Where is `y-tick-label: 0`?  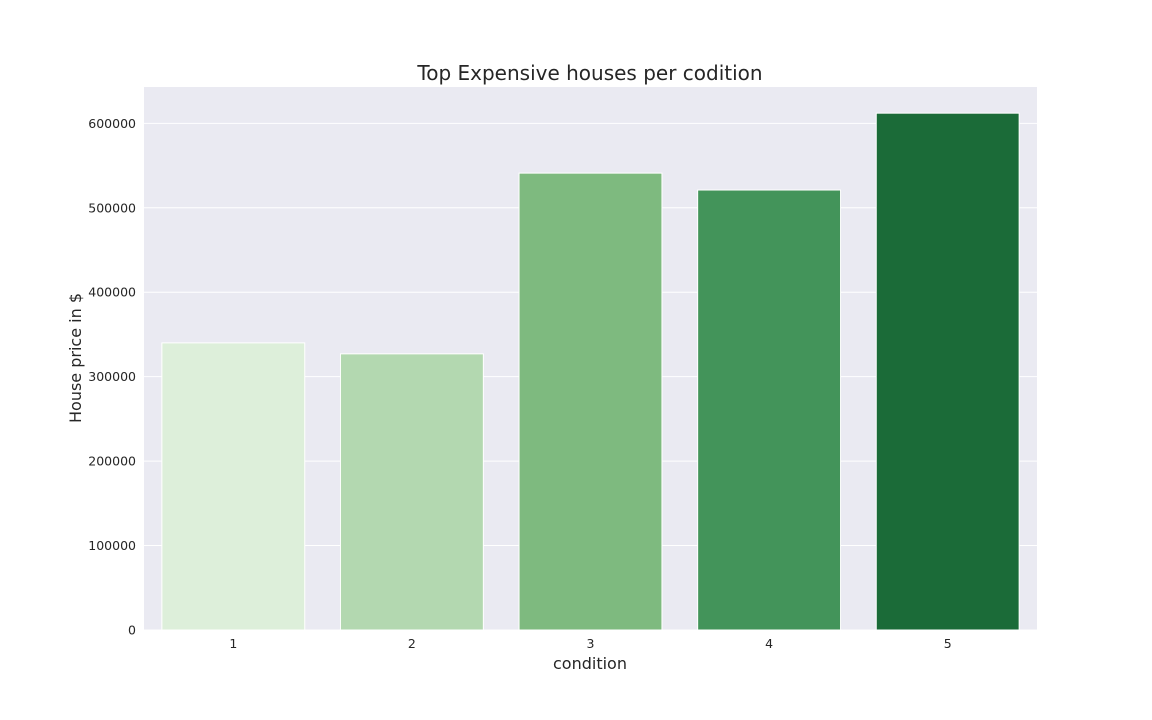 y-tick-label: 0 is located at coordinates (132, 630).